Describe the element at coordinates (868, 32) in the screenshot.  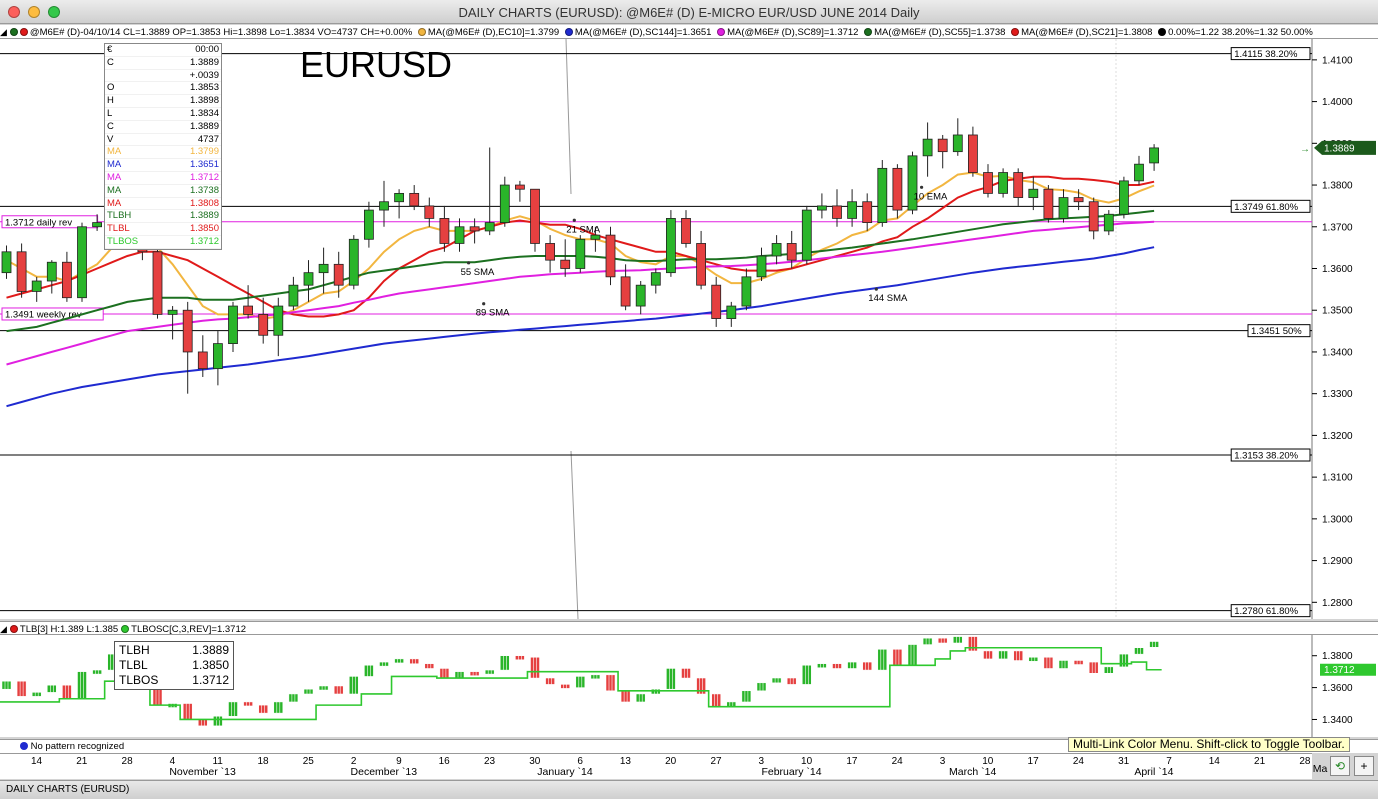
I see `ma55-color-icon` at that location.